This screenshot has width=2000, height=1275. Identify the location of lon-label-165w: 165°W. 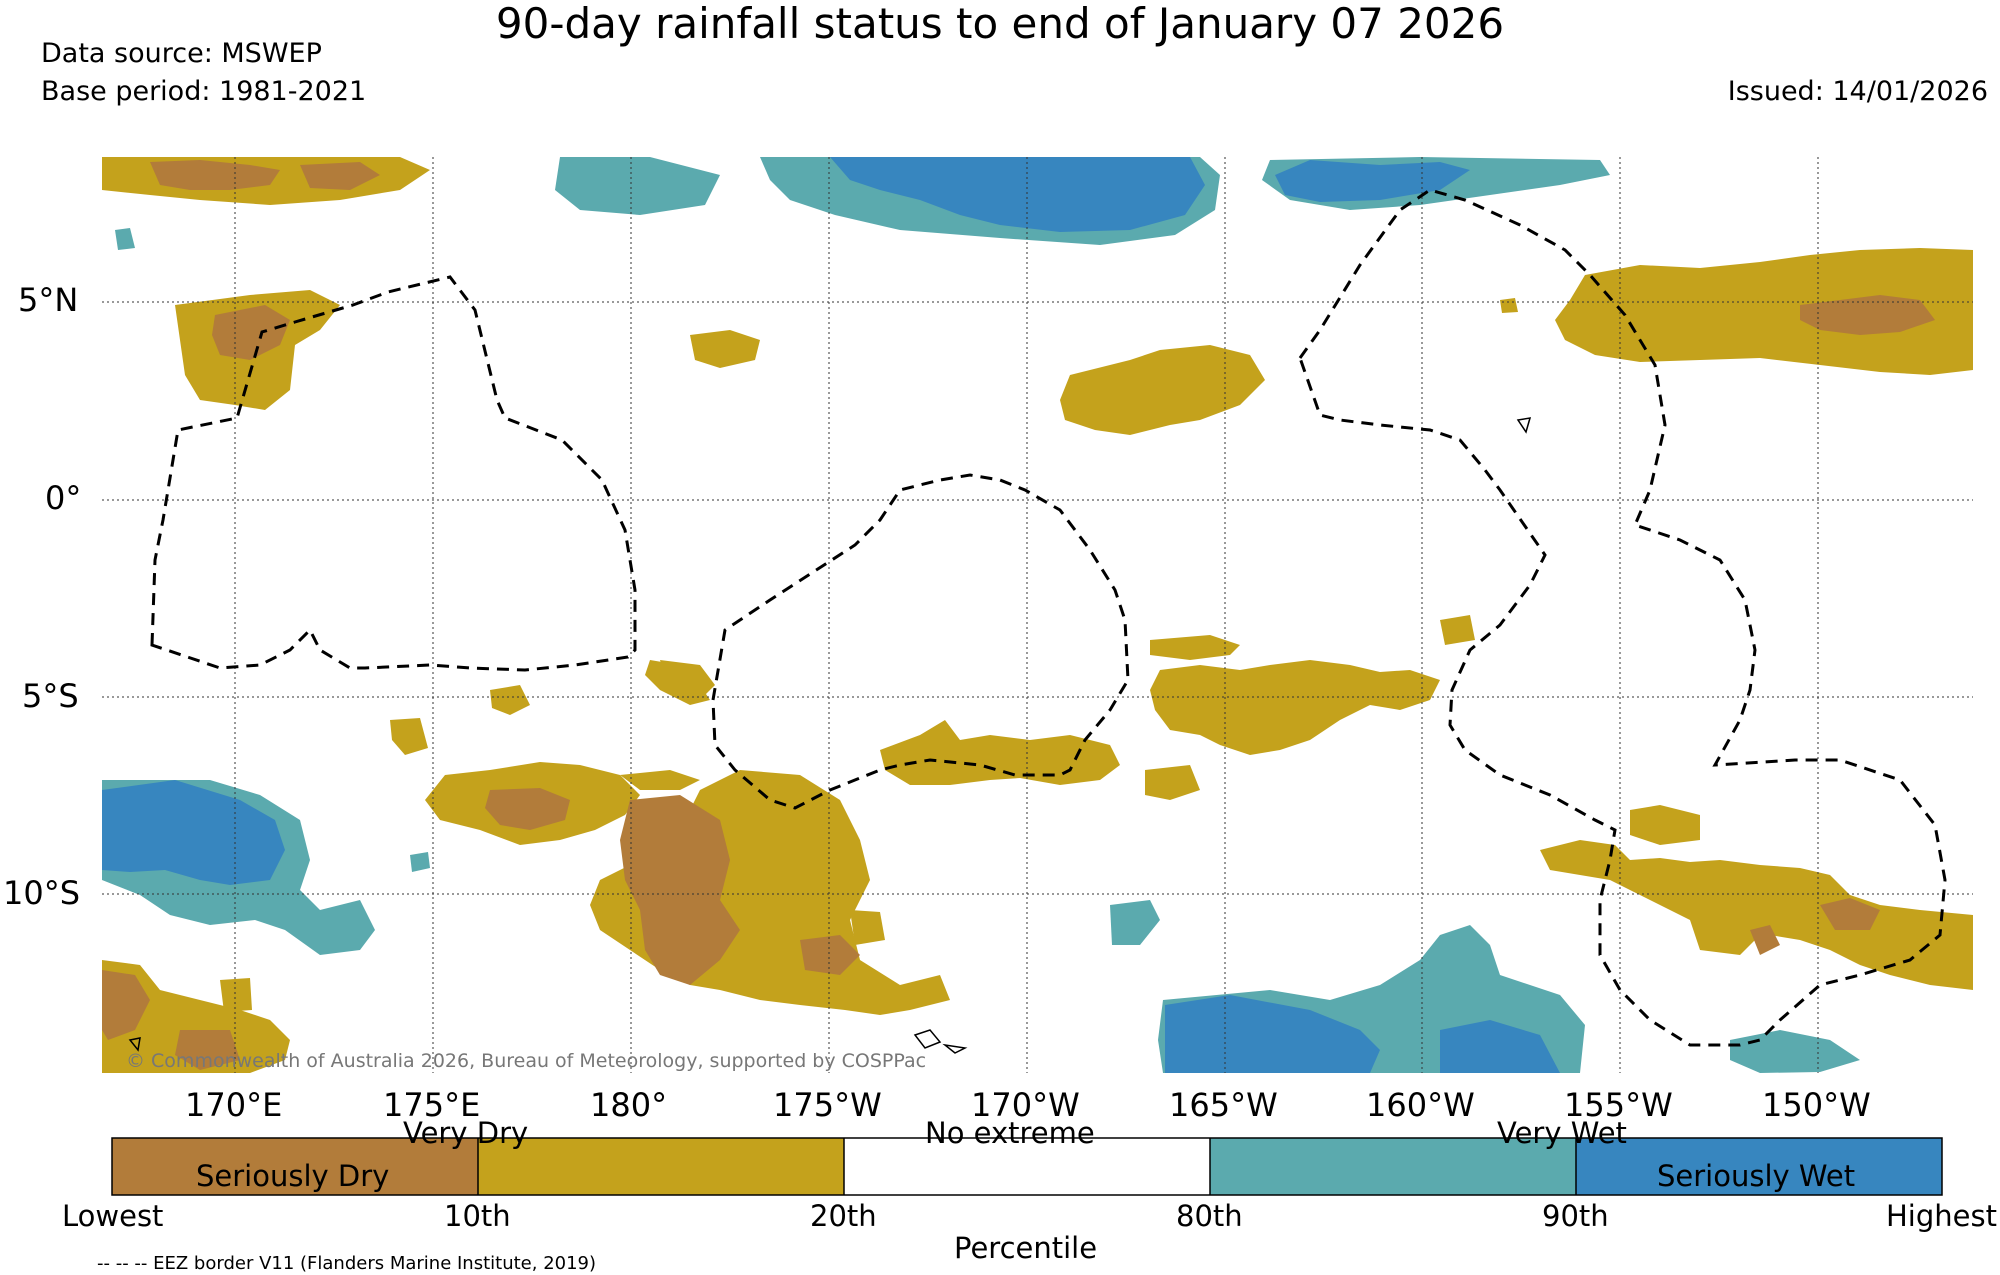
(1223, 1105).